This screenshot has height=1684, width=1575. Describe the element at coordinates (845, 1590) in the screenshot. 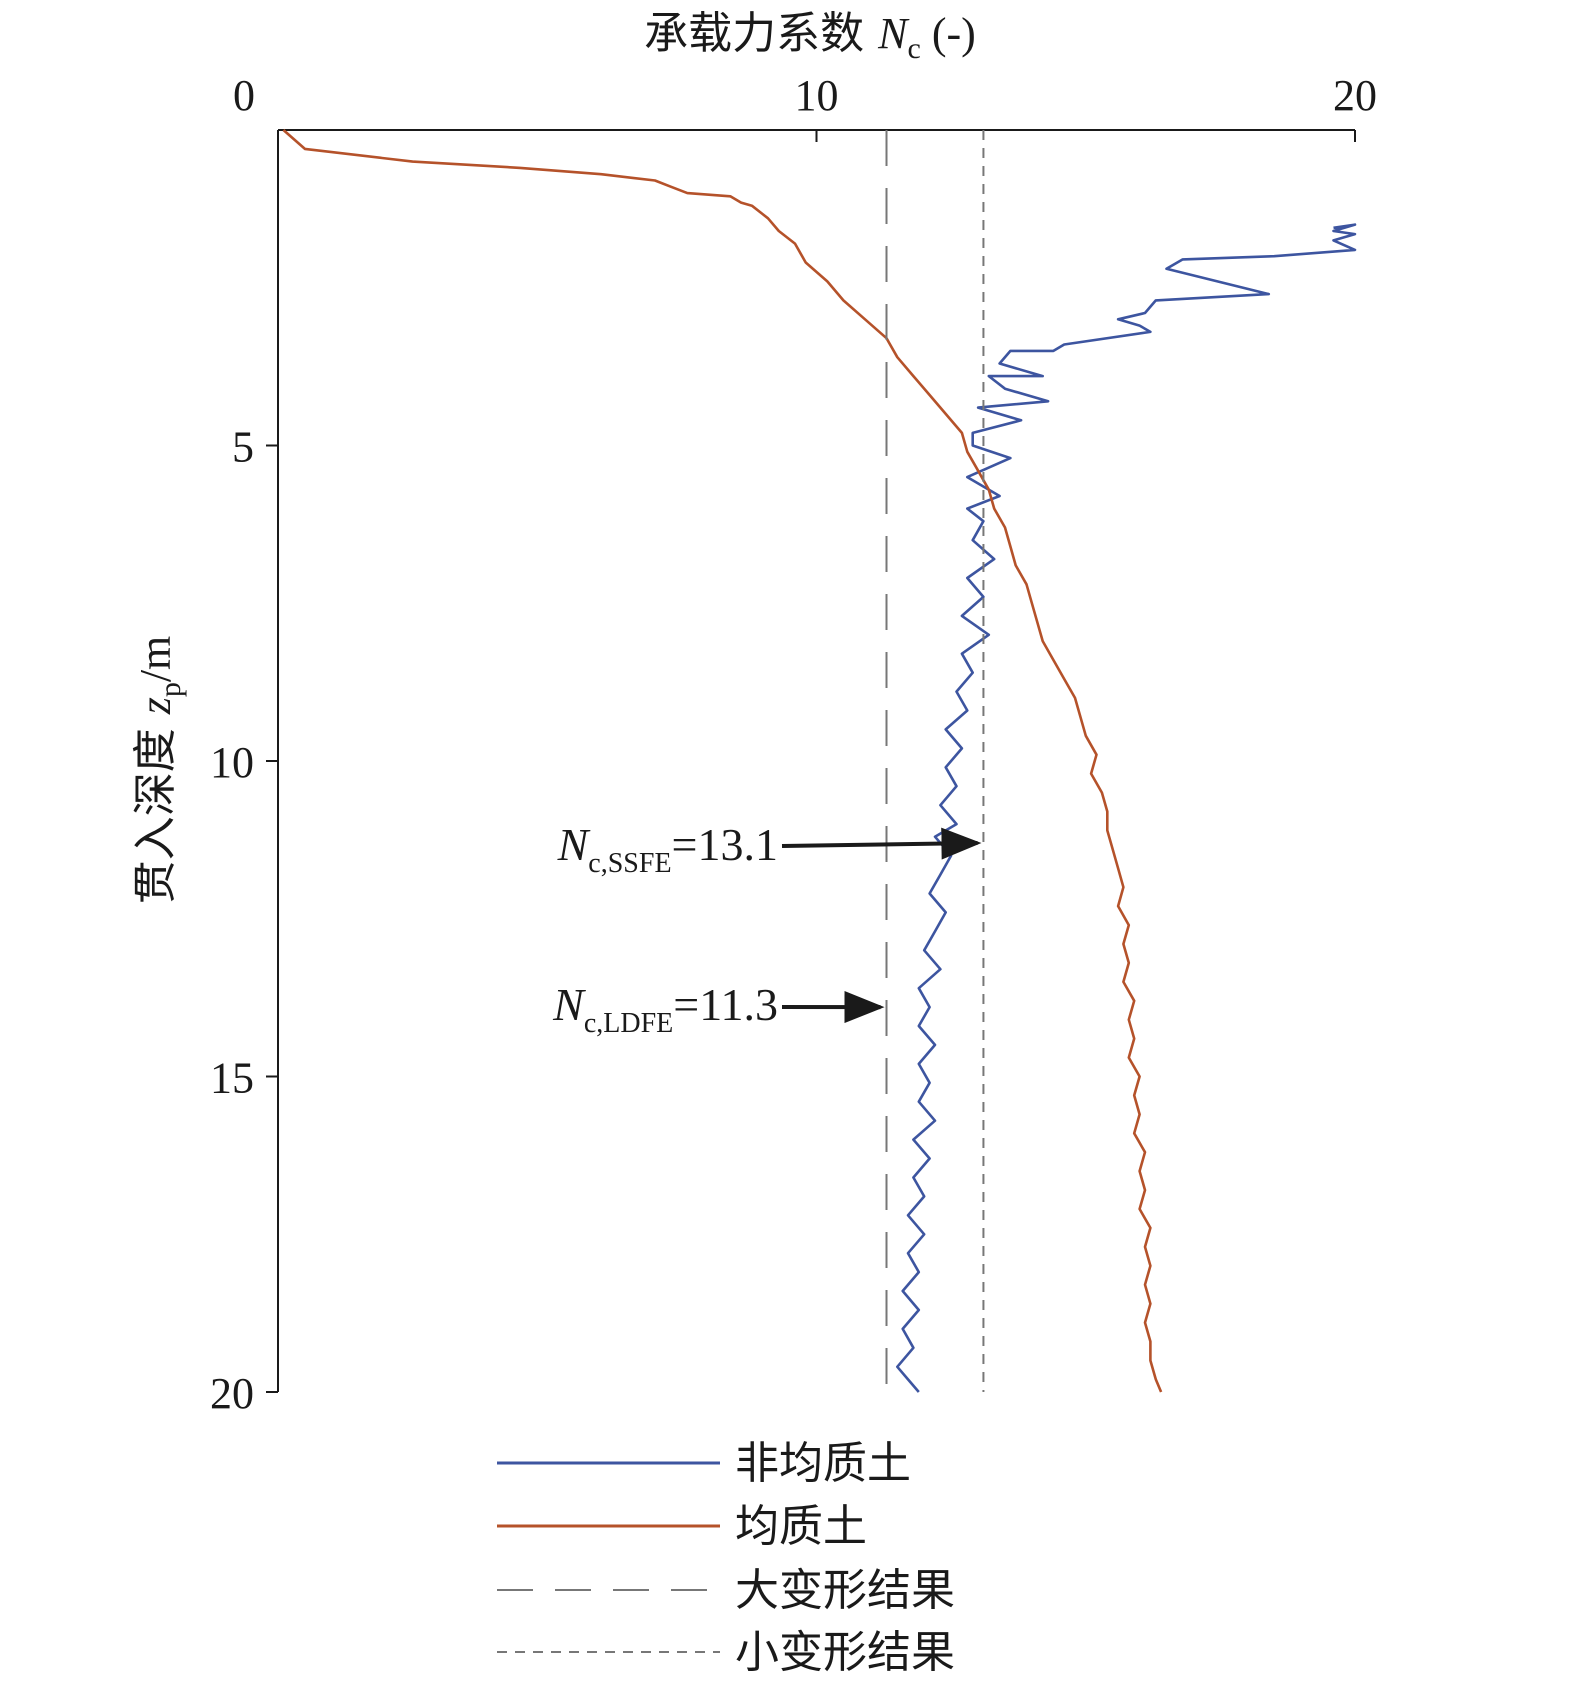

I see `legend-label-large-deformation: 大变形结果` at that location.